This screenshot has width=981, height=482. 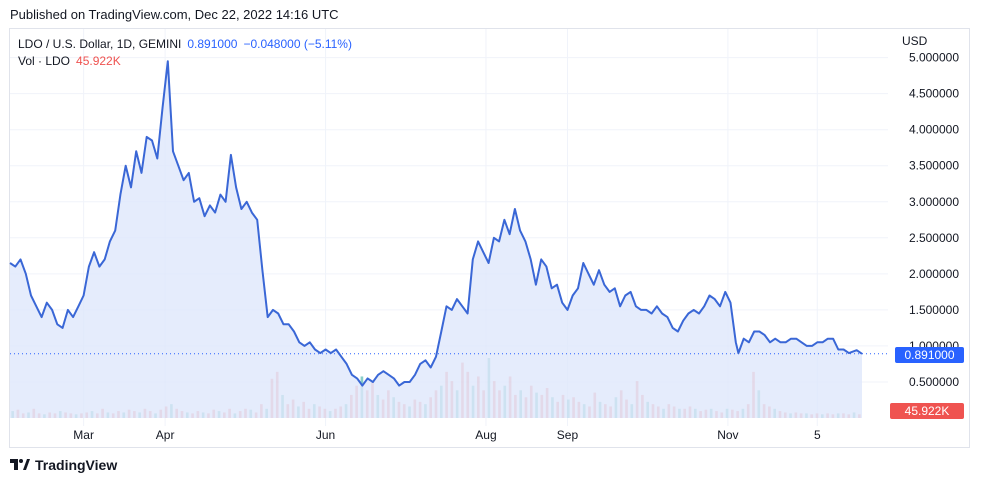 I want to click on legend-change: −0.048000 (−5.11%), so click(x=297, y=44).